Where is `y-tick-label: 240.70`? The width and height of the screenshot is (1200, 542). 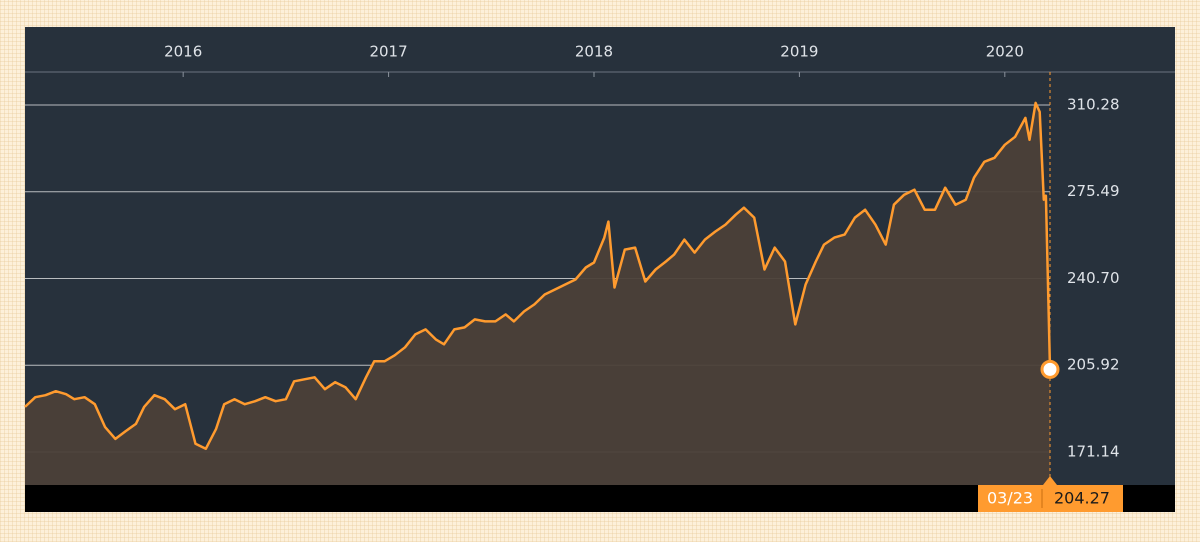
y-tick-label: 240.70 is located at coordinates (1093, 278).